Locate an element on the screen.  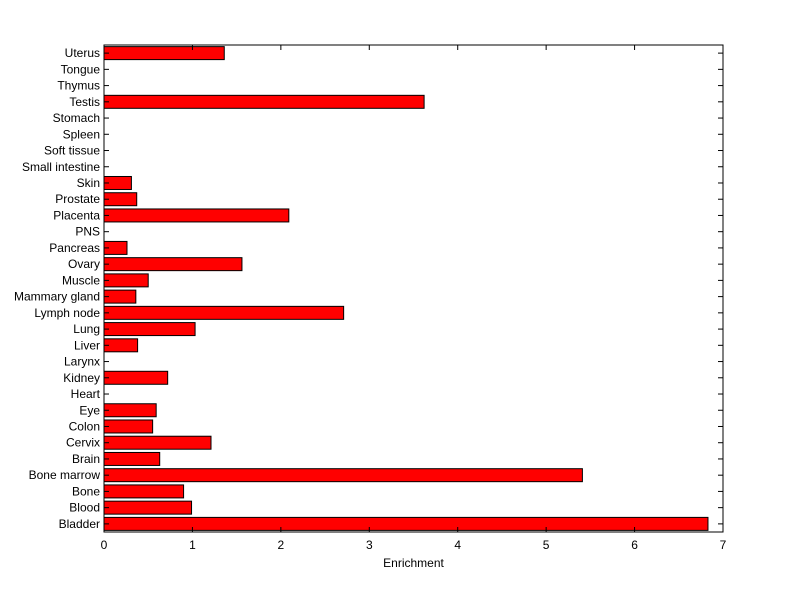
x-tick-label-0: 0 is located at coordinates (104, 545).